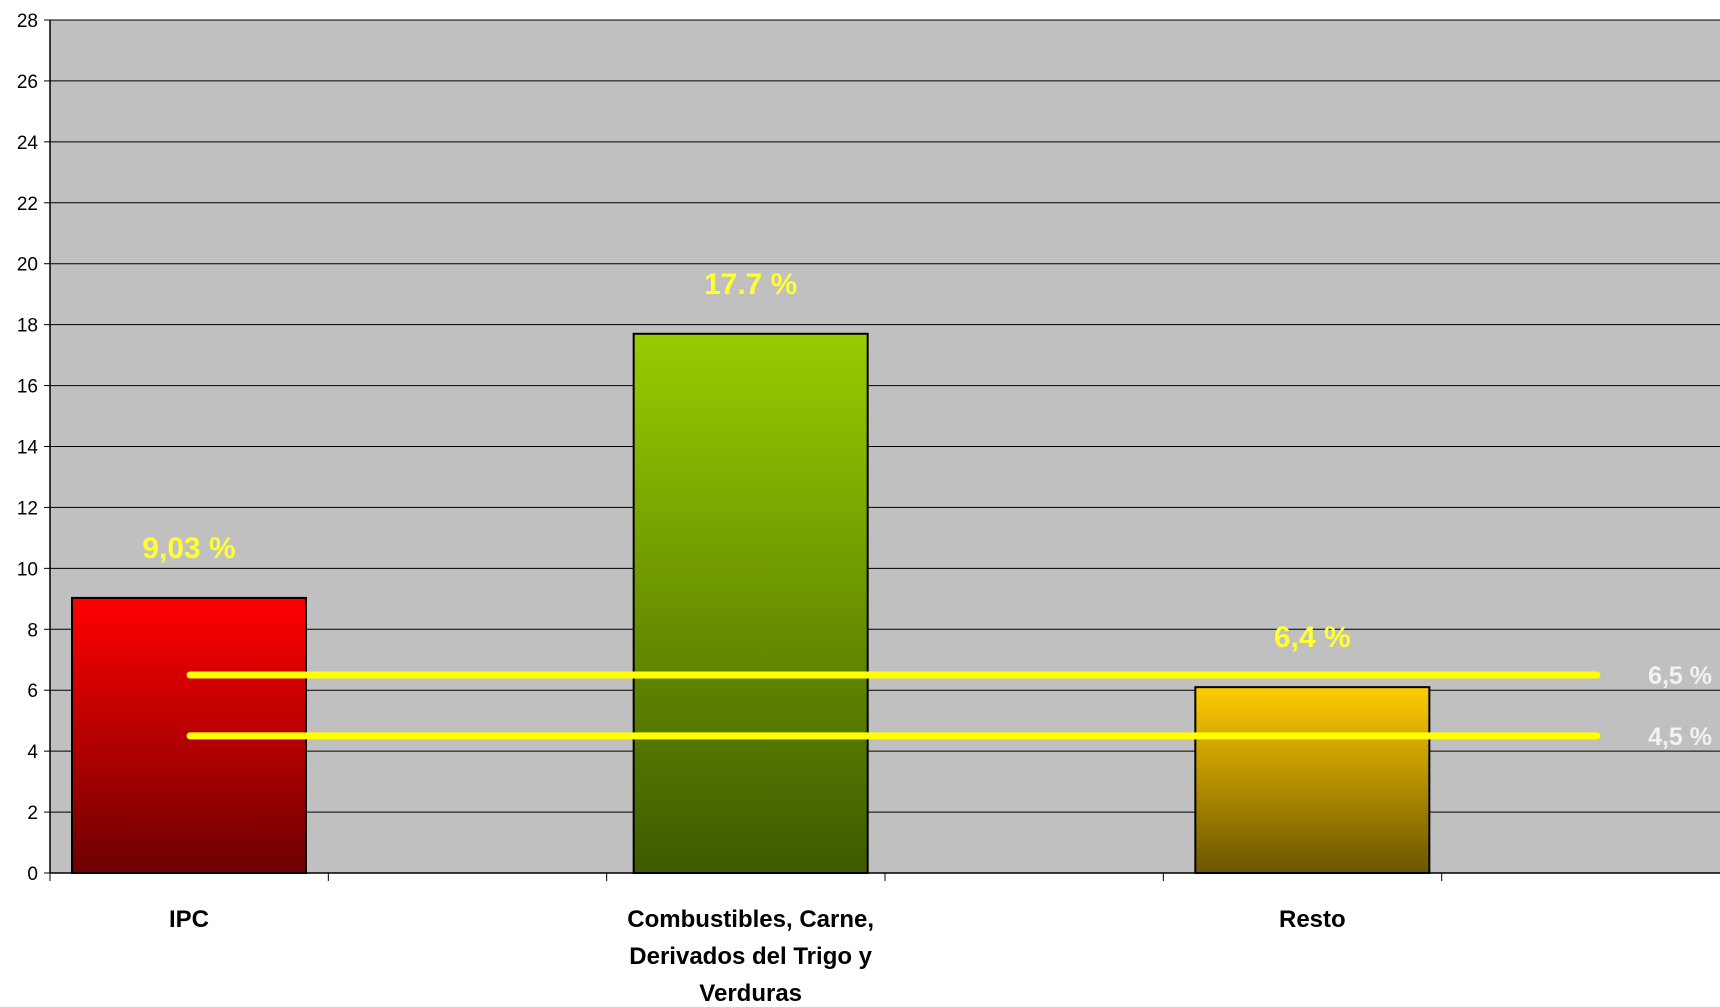  I want to click on y-tick-label: 12, so click(27, 508).